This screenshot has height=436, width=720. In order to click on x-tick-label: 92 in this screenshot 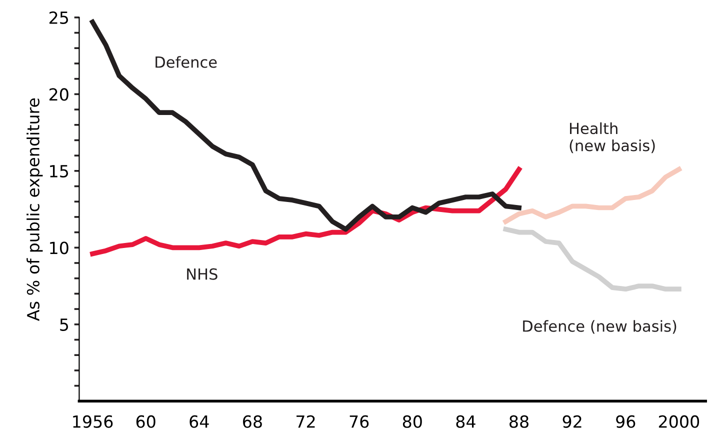, I will do `click(572, 421)`.